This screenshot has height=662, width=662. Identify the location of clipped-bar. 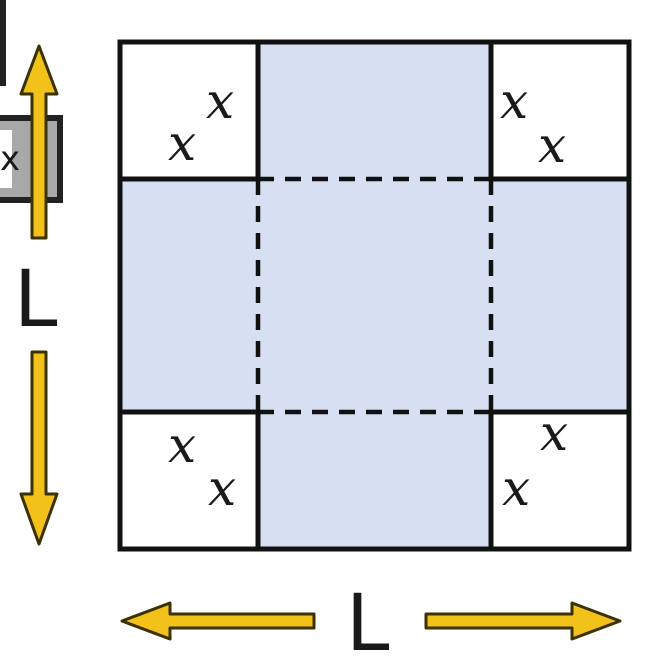
(3, 43).